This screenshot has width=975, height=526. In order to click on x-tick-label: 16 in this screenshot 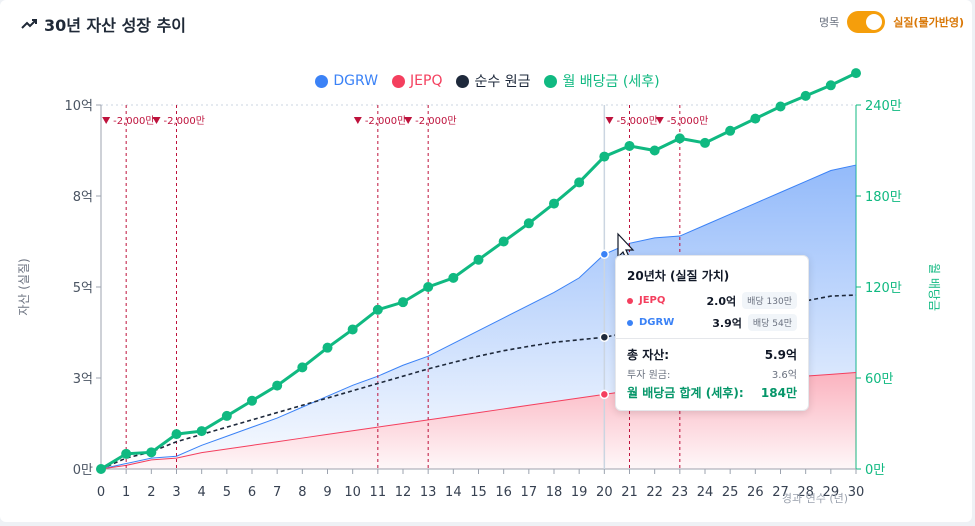, I will do `click(503, 492)`.